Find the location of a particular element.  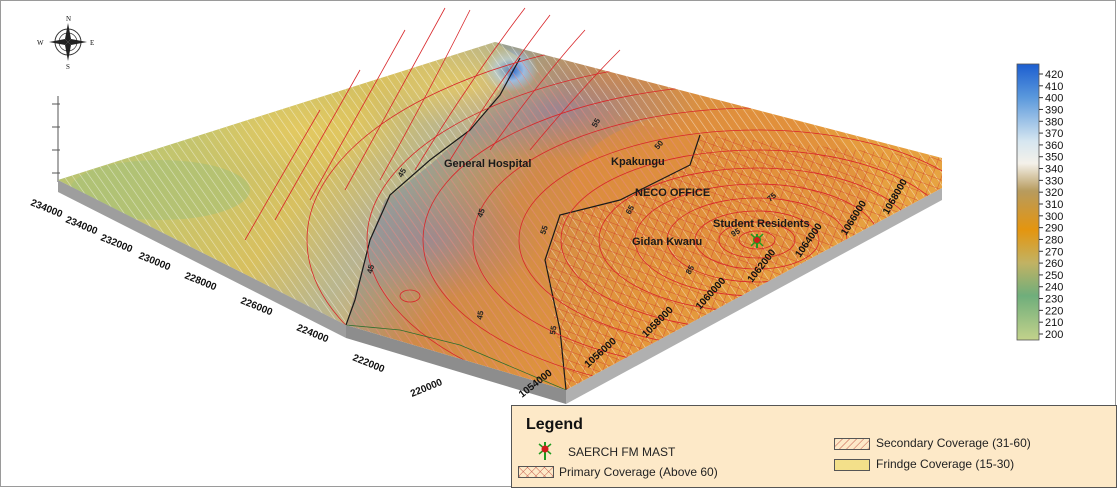

compass-e: E is located at coordinates (92, 43).